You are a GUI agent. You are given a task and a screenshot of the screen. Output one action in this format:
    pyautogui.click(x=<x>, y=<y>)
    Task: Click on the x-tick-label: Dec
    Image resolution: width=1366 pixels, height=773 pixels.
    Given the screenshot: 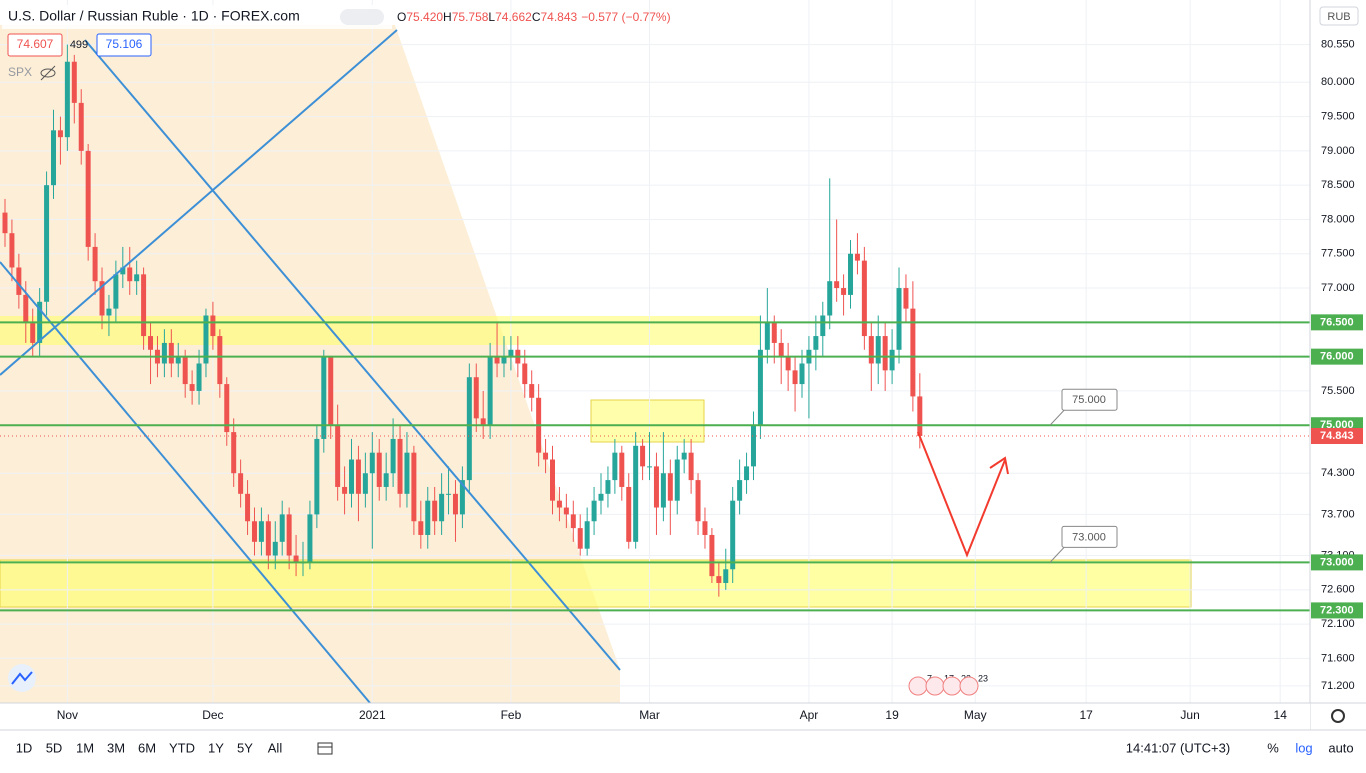 What is the action you would take?
    pyautogui.click(x=212, y=715)
    